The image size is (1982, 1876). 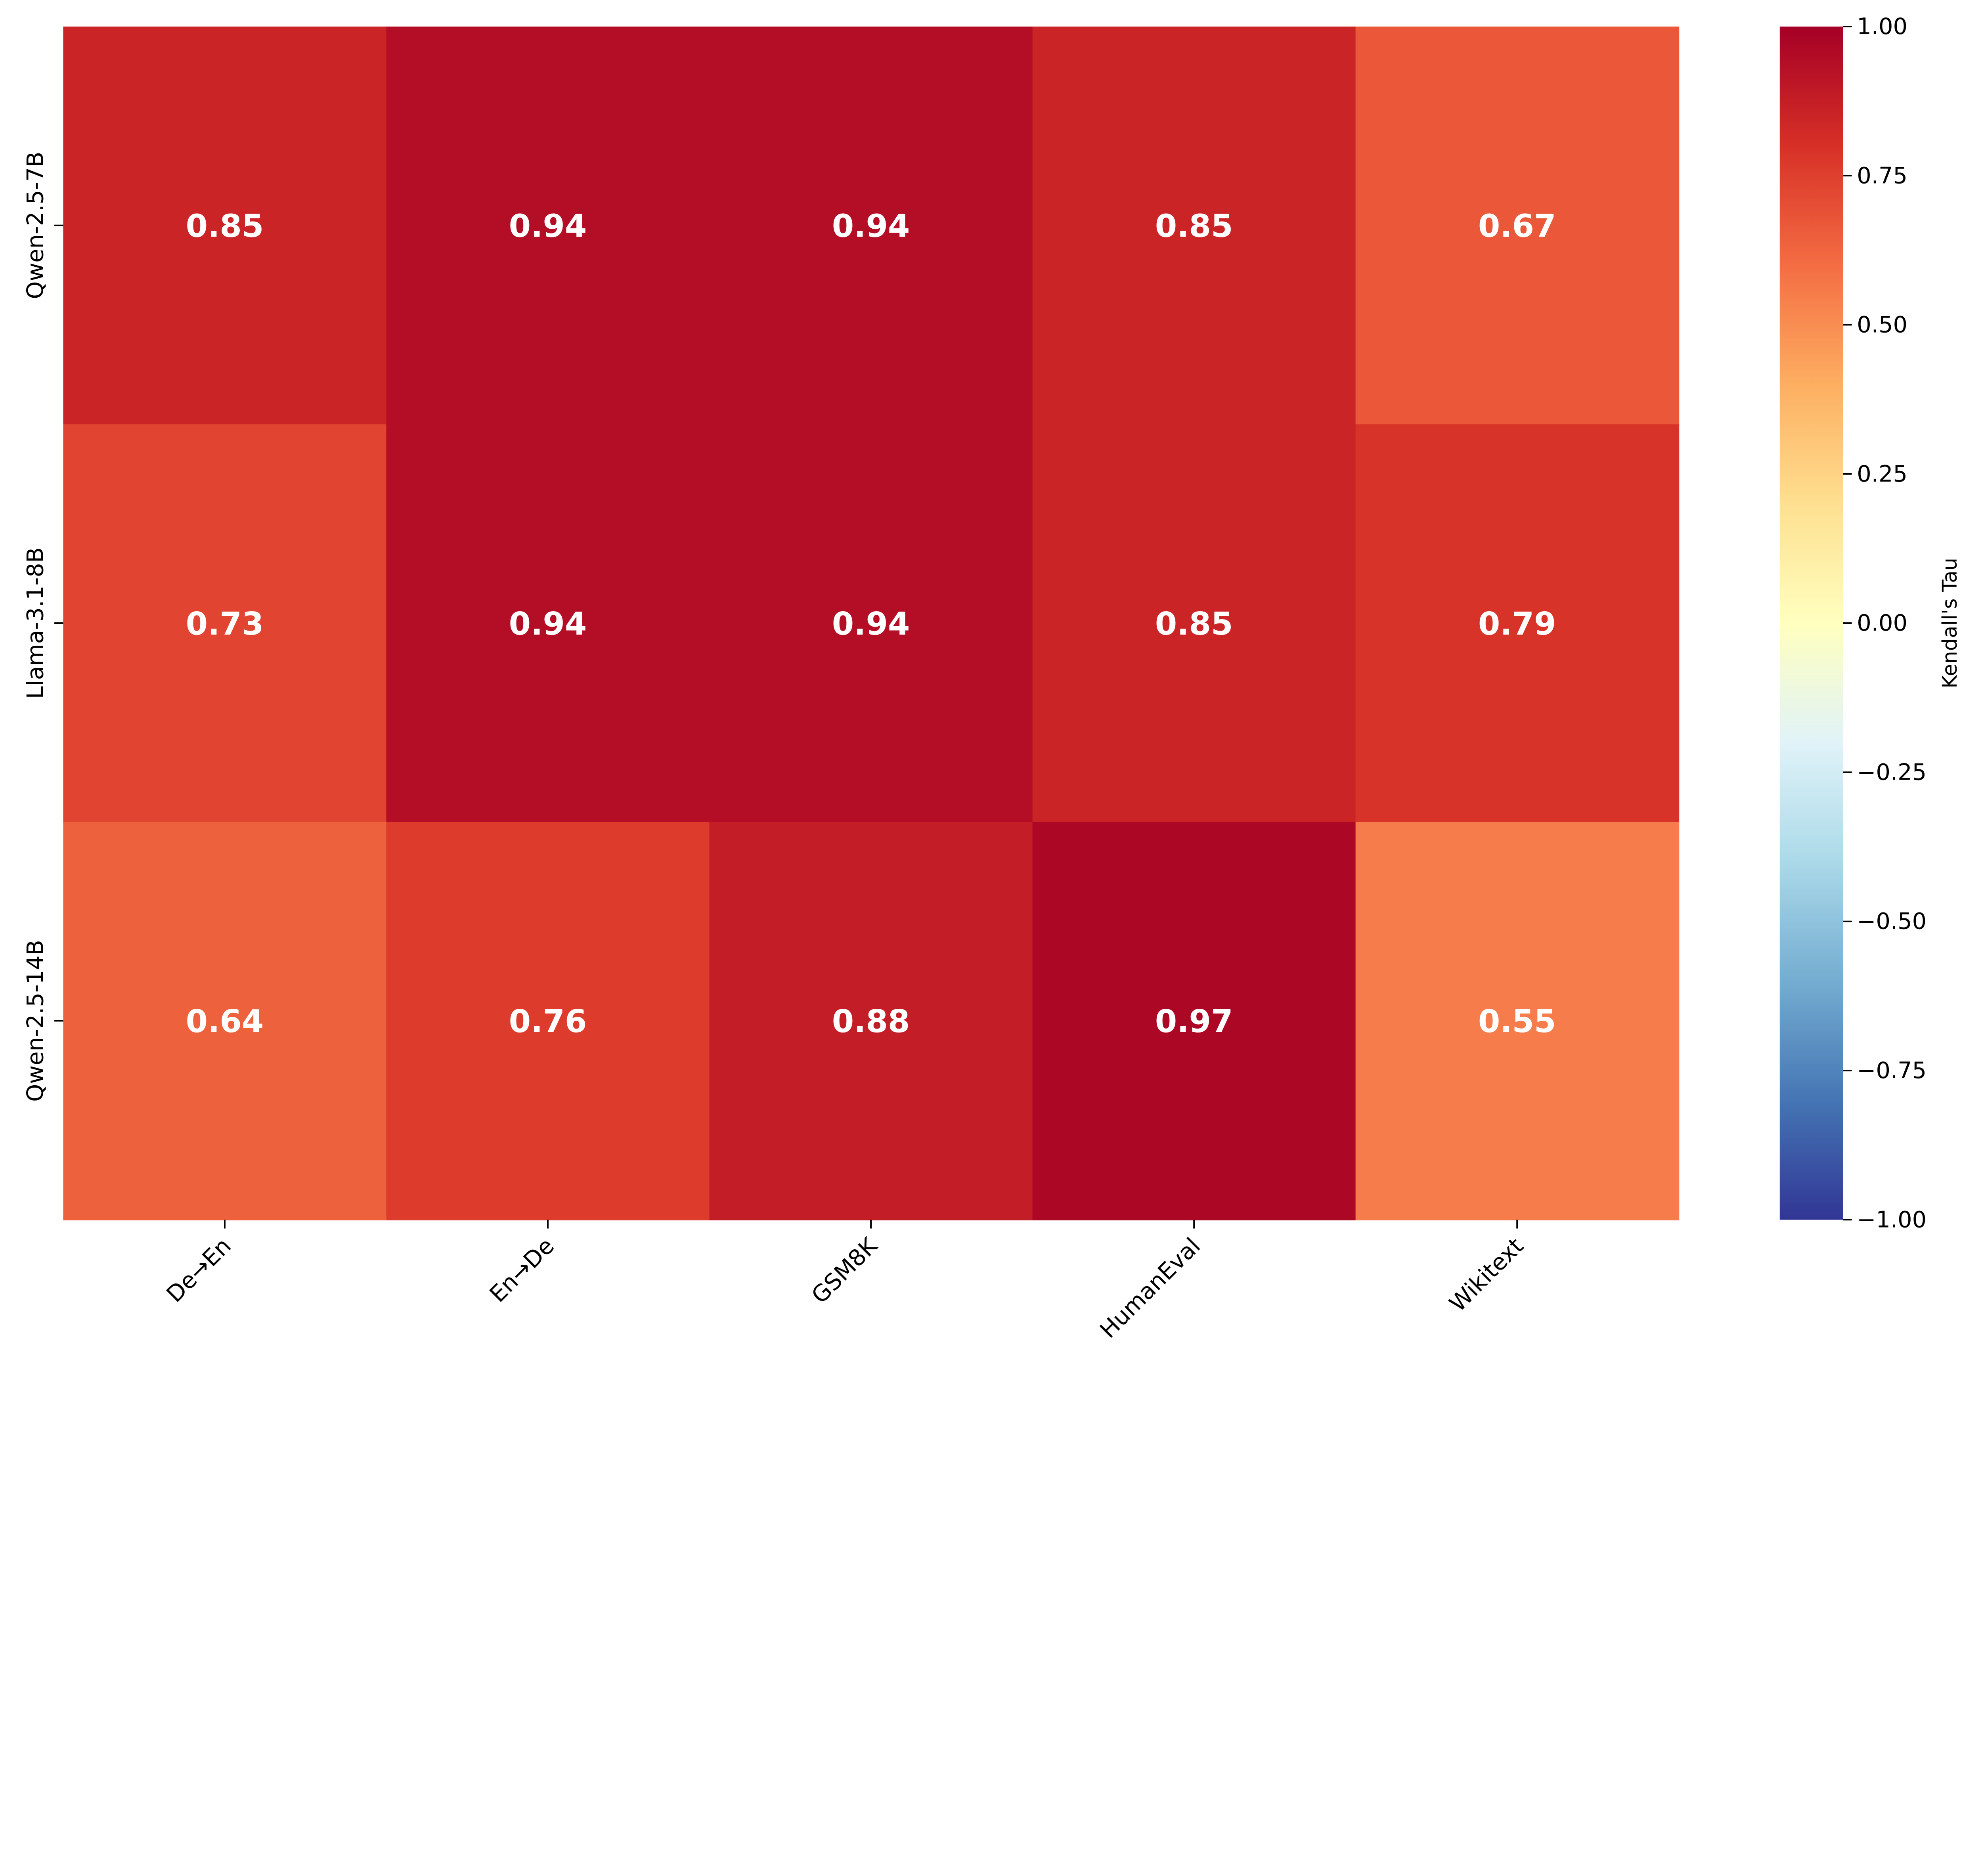 What do you see at coordinates (521, 1271) in the screenshot?
I see `x-tick-label: En→De` at bounding box center [521, 1271].